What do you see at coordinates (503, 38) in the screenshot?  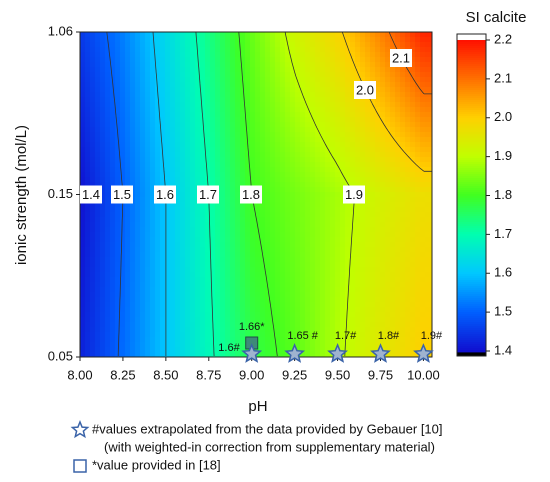 I see `colorbar-tick-label: 2.2` at bounding box center [503, 38].